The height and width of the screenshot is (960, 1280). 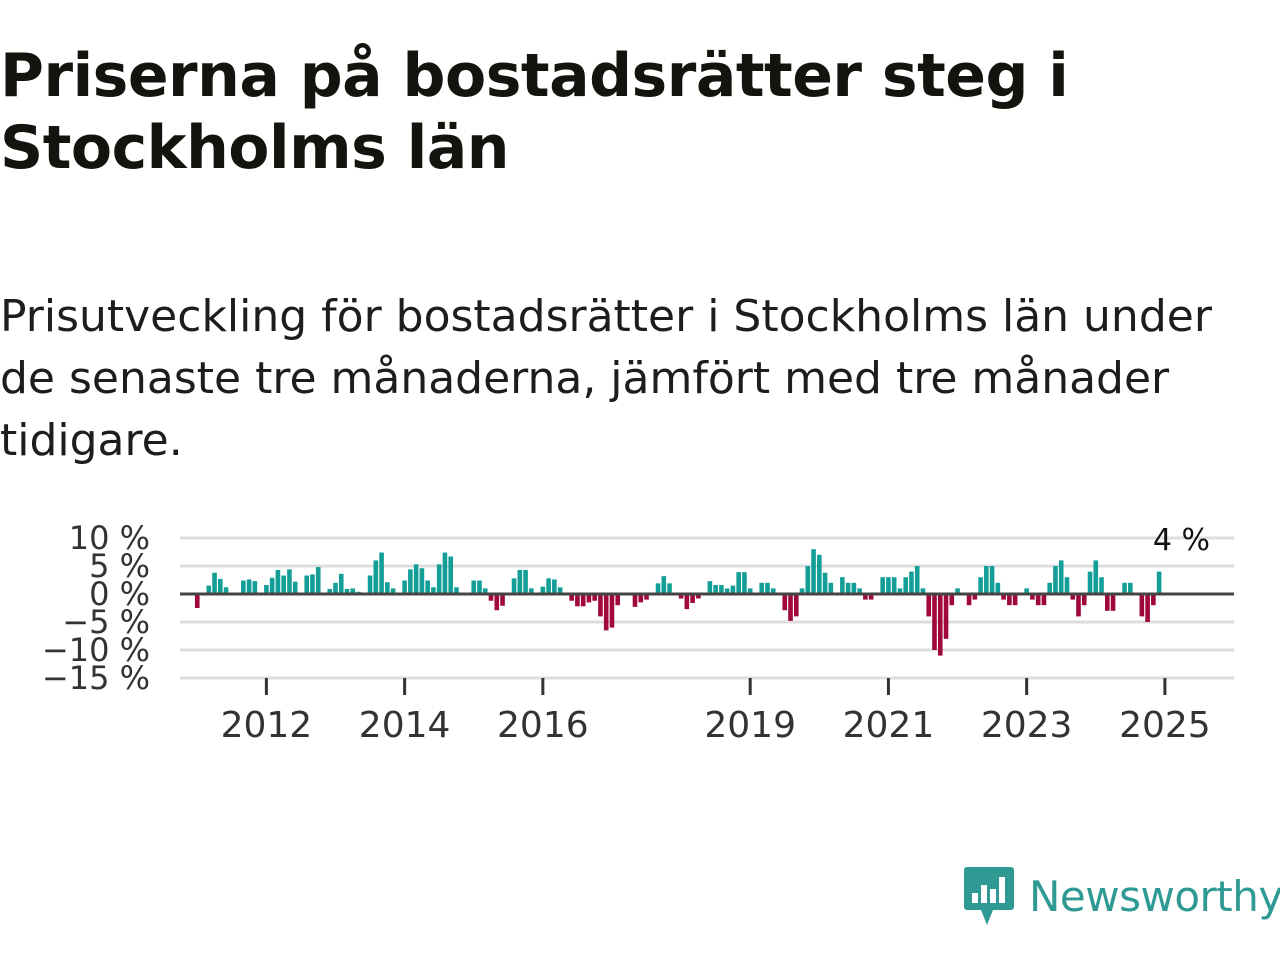 I want to click on y-axis: 10 %5 %0 %−5 %−10 %−15 %, so click(x=96, y=608).